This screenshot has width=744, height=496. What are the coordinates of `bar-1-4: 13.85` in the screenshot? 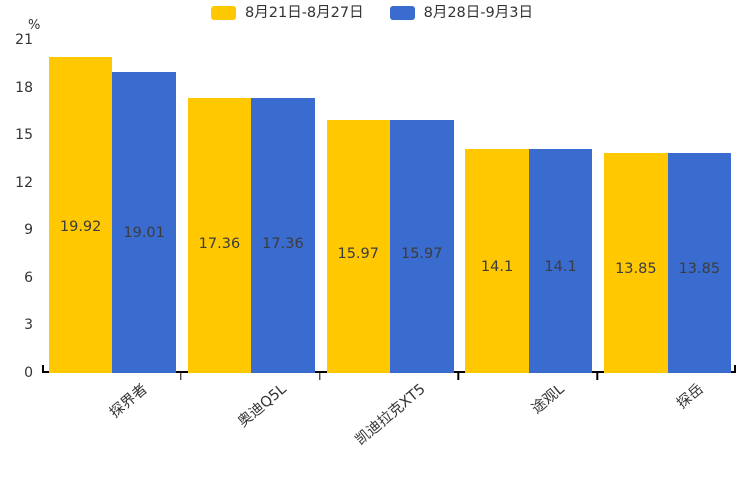 It's located at (699, 263).